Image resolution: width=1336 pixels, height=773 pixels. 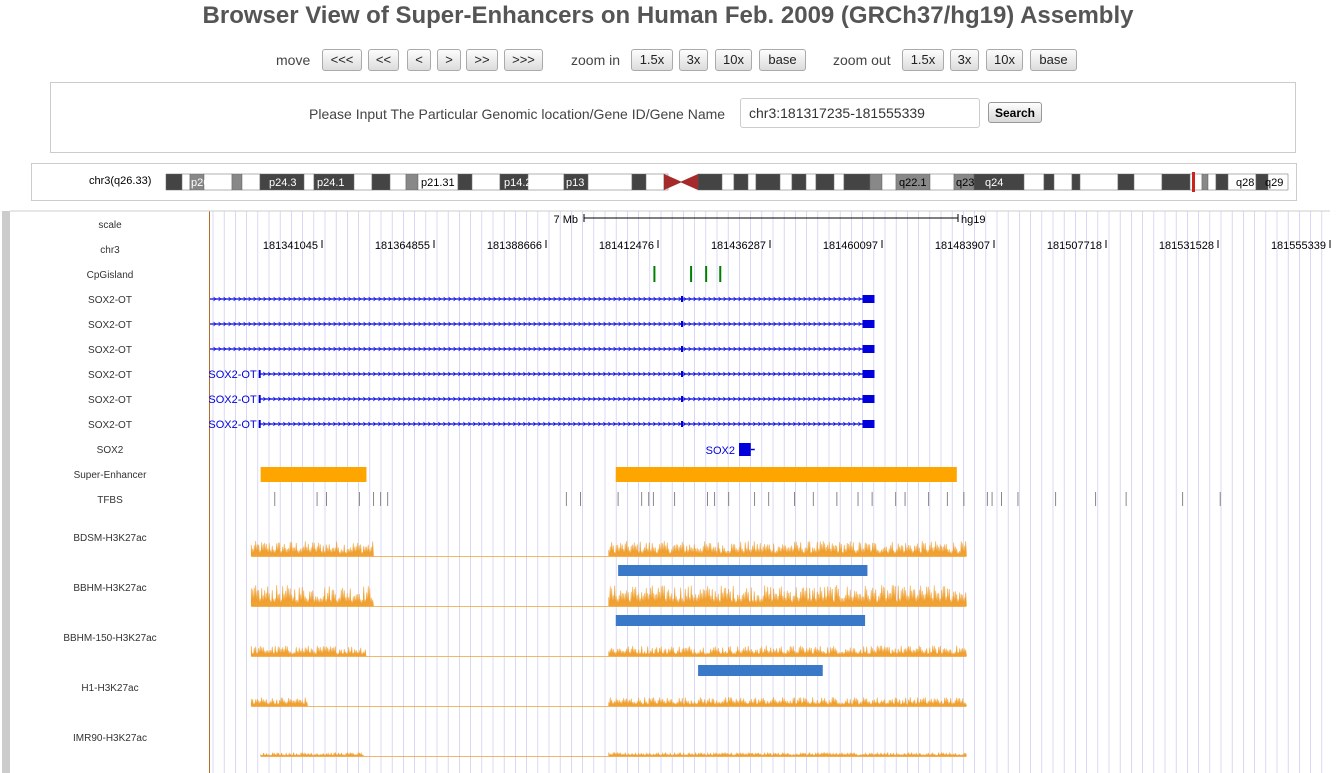 What do you see at coordinates (1053, 60) in the screenshot?
I see `zoom-out-base-button: base` at bounding box center [1053, 60].